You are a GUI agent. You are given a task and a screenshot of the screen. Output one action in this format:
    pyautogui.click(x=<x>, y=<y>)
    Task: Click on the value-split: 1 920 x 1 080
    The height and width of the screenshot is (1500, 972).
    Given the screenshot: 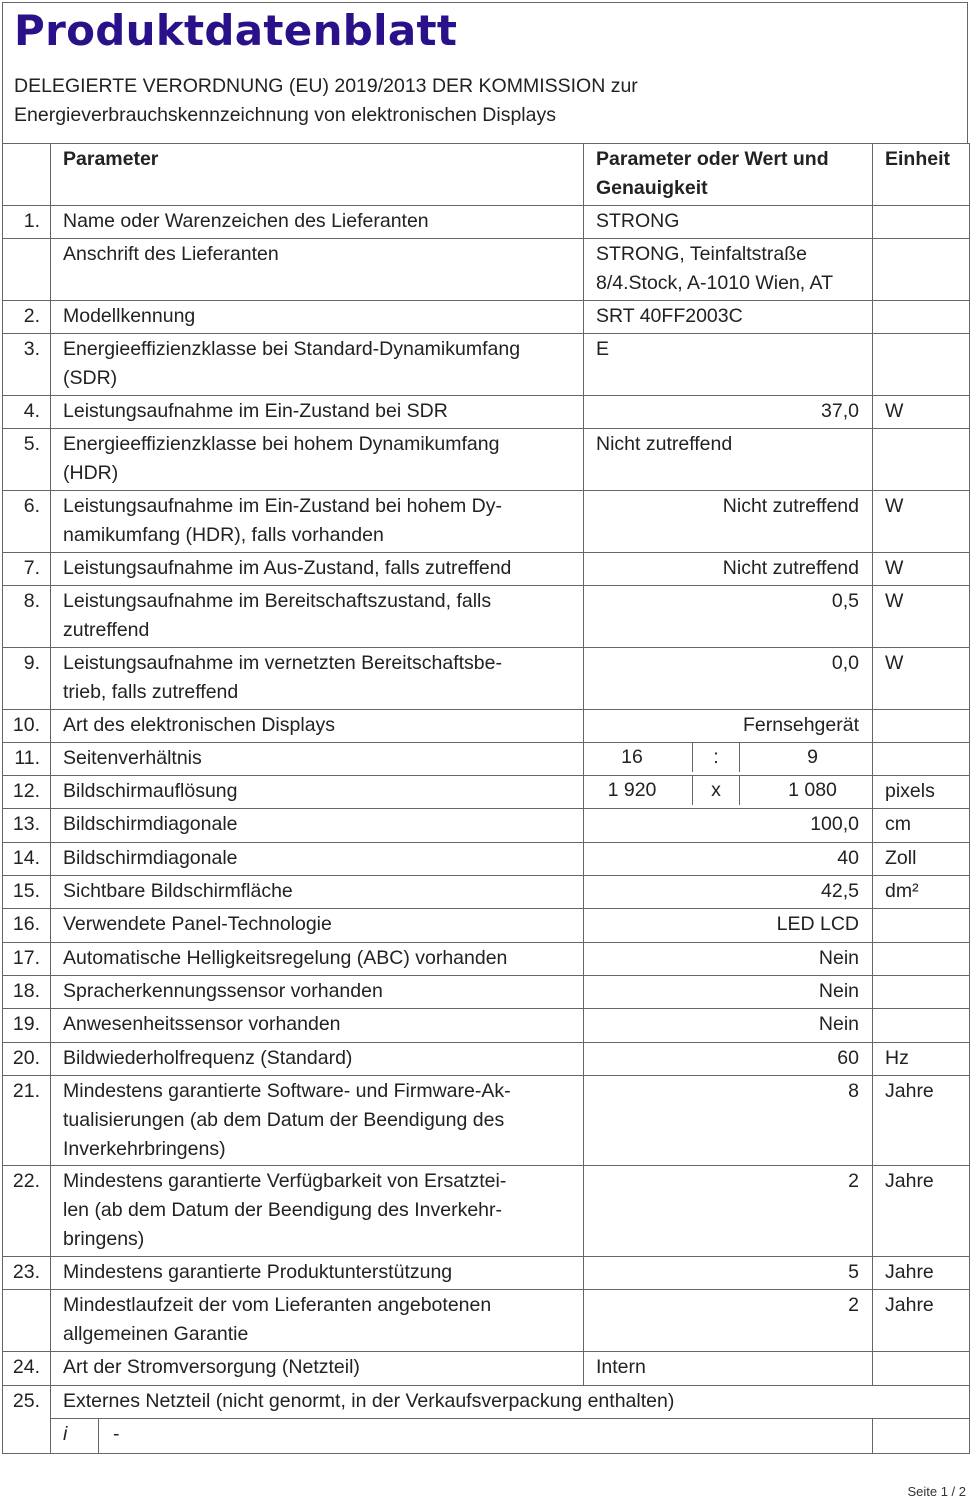 What is the action you would take?
    pyautogui.click(x=728, y=790)
    